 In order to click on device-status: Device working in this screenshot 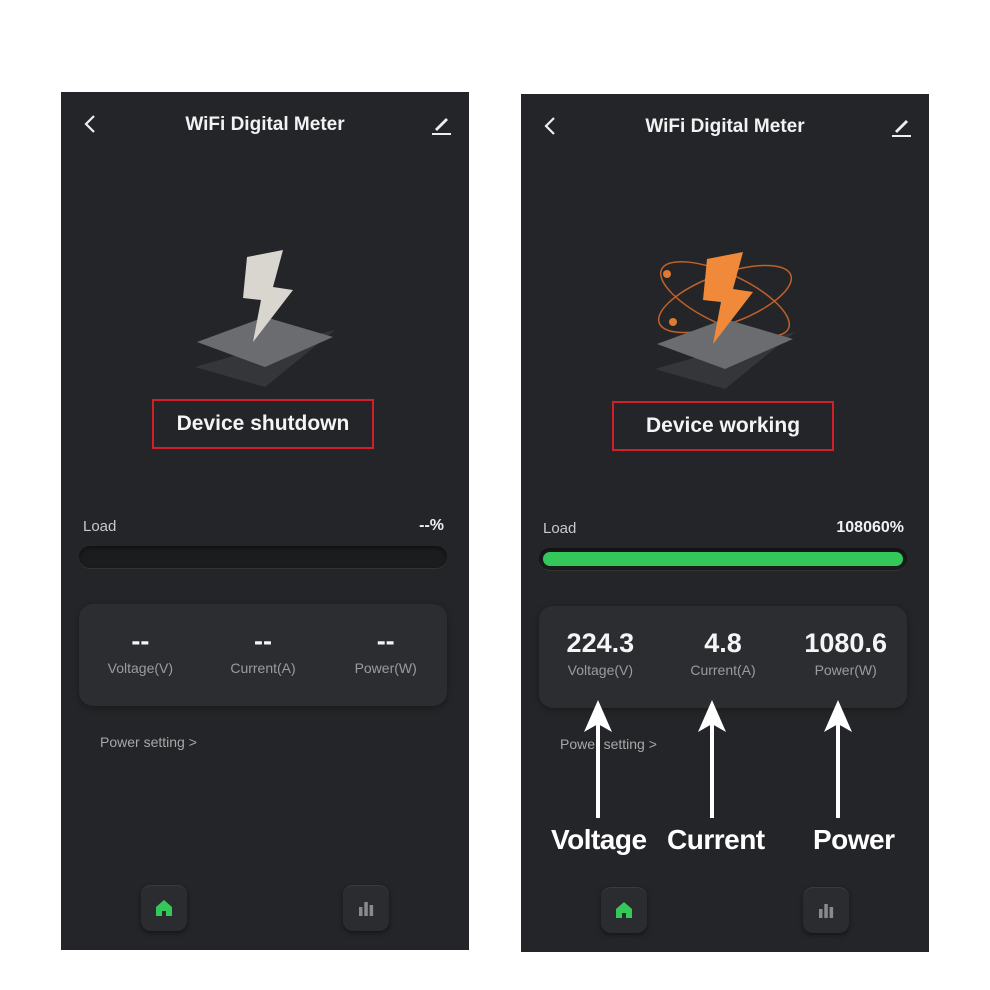, I will do `click(723, 426)`.